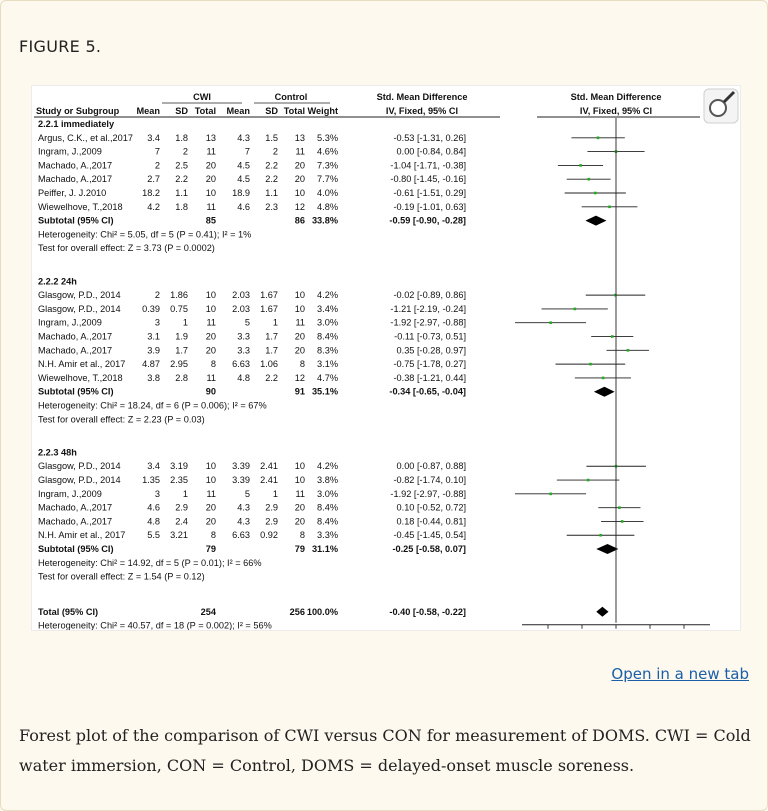 Image resolution: width=768 pixels, height=811 pixels. What do you see at coordinates (57, 452) in the screenshot?
I see `subgroup-title: 2.2.3 48h` at bounding box center [57, 452].